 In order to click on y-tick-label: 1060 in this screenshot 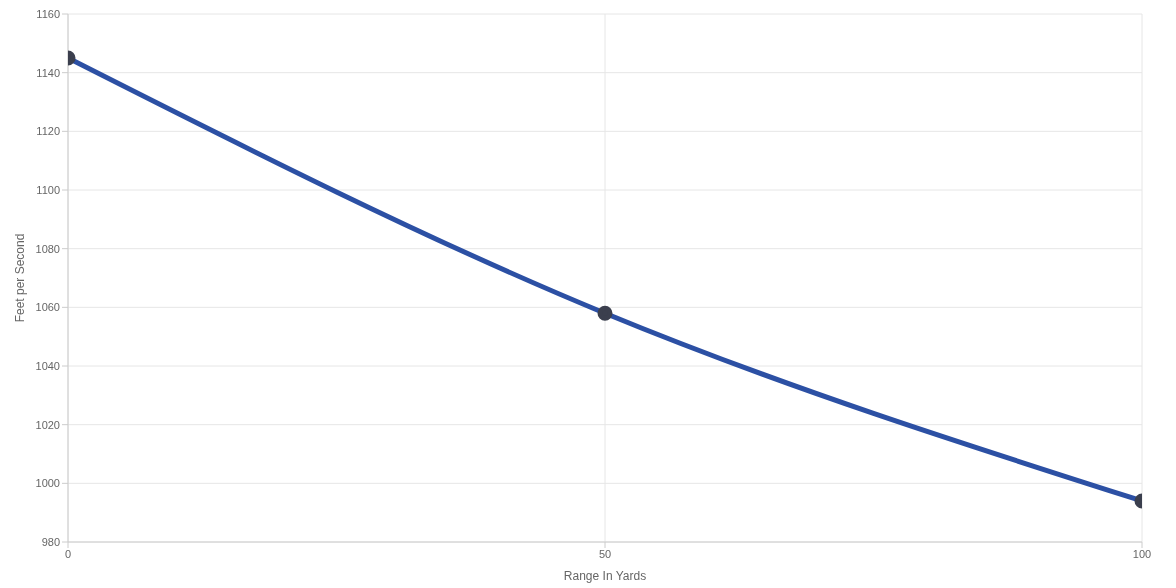, I will do `click(47, 307)`.